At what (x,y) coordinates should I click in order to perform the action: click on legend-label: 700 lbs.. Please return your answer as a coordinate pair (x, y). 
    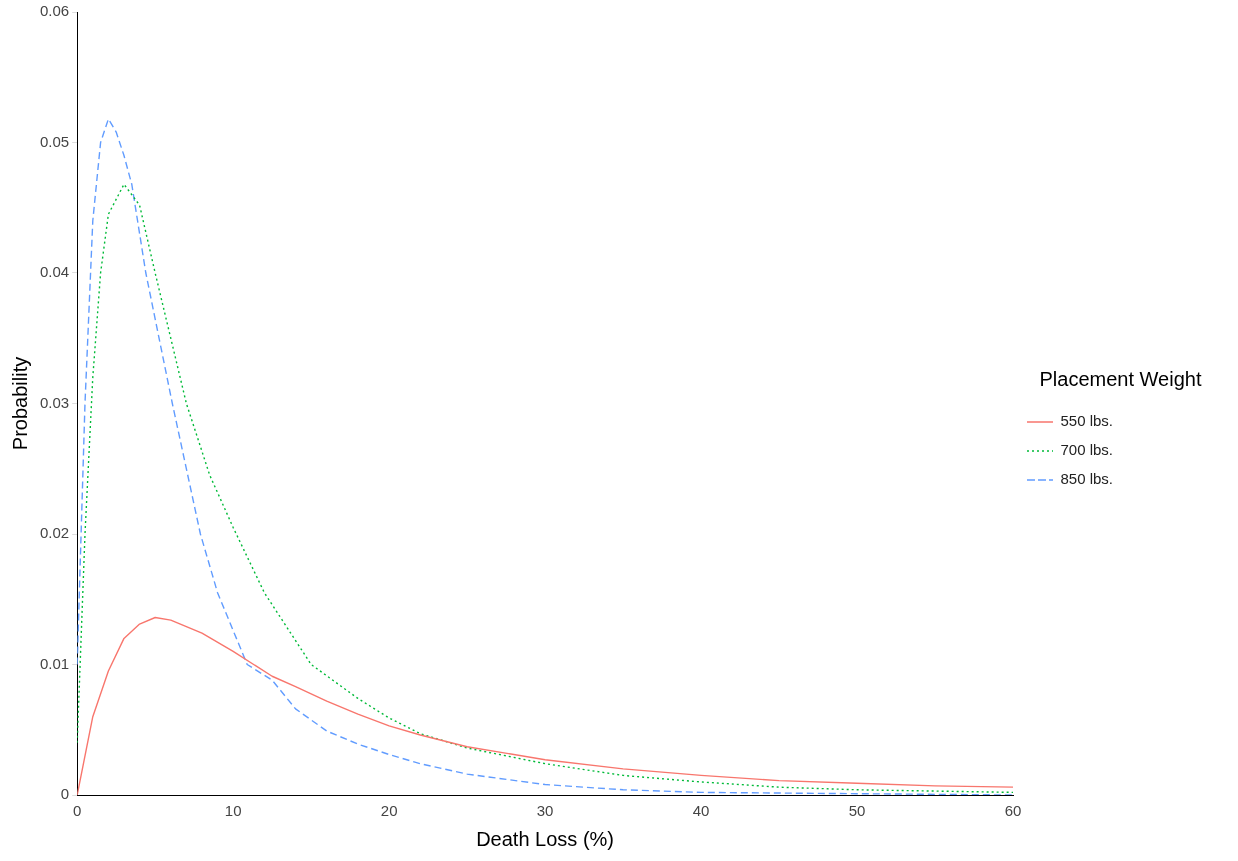
    Looking at the image, I should click on (1087, 450).